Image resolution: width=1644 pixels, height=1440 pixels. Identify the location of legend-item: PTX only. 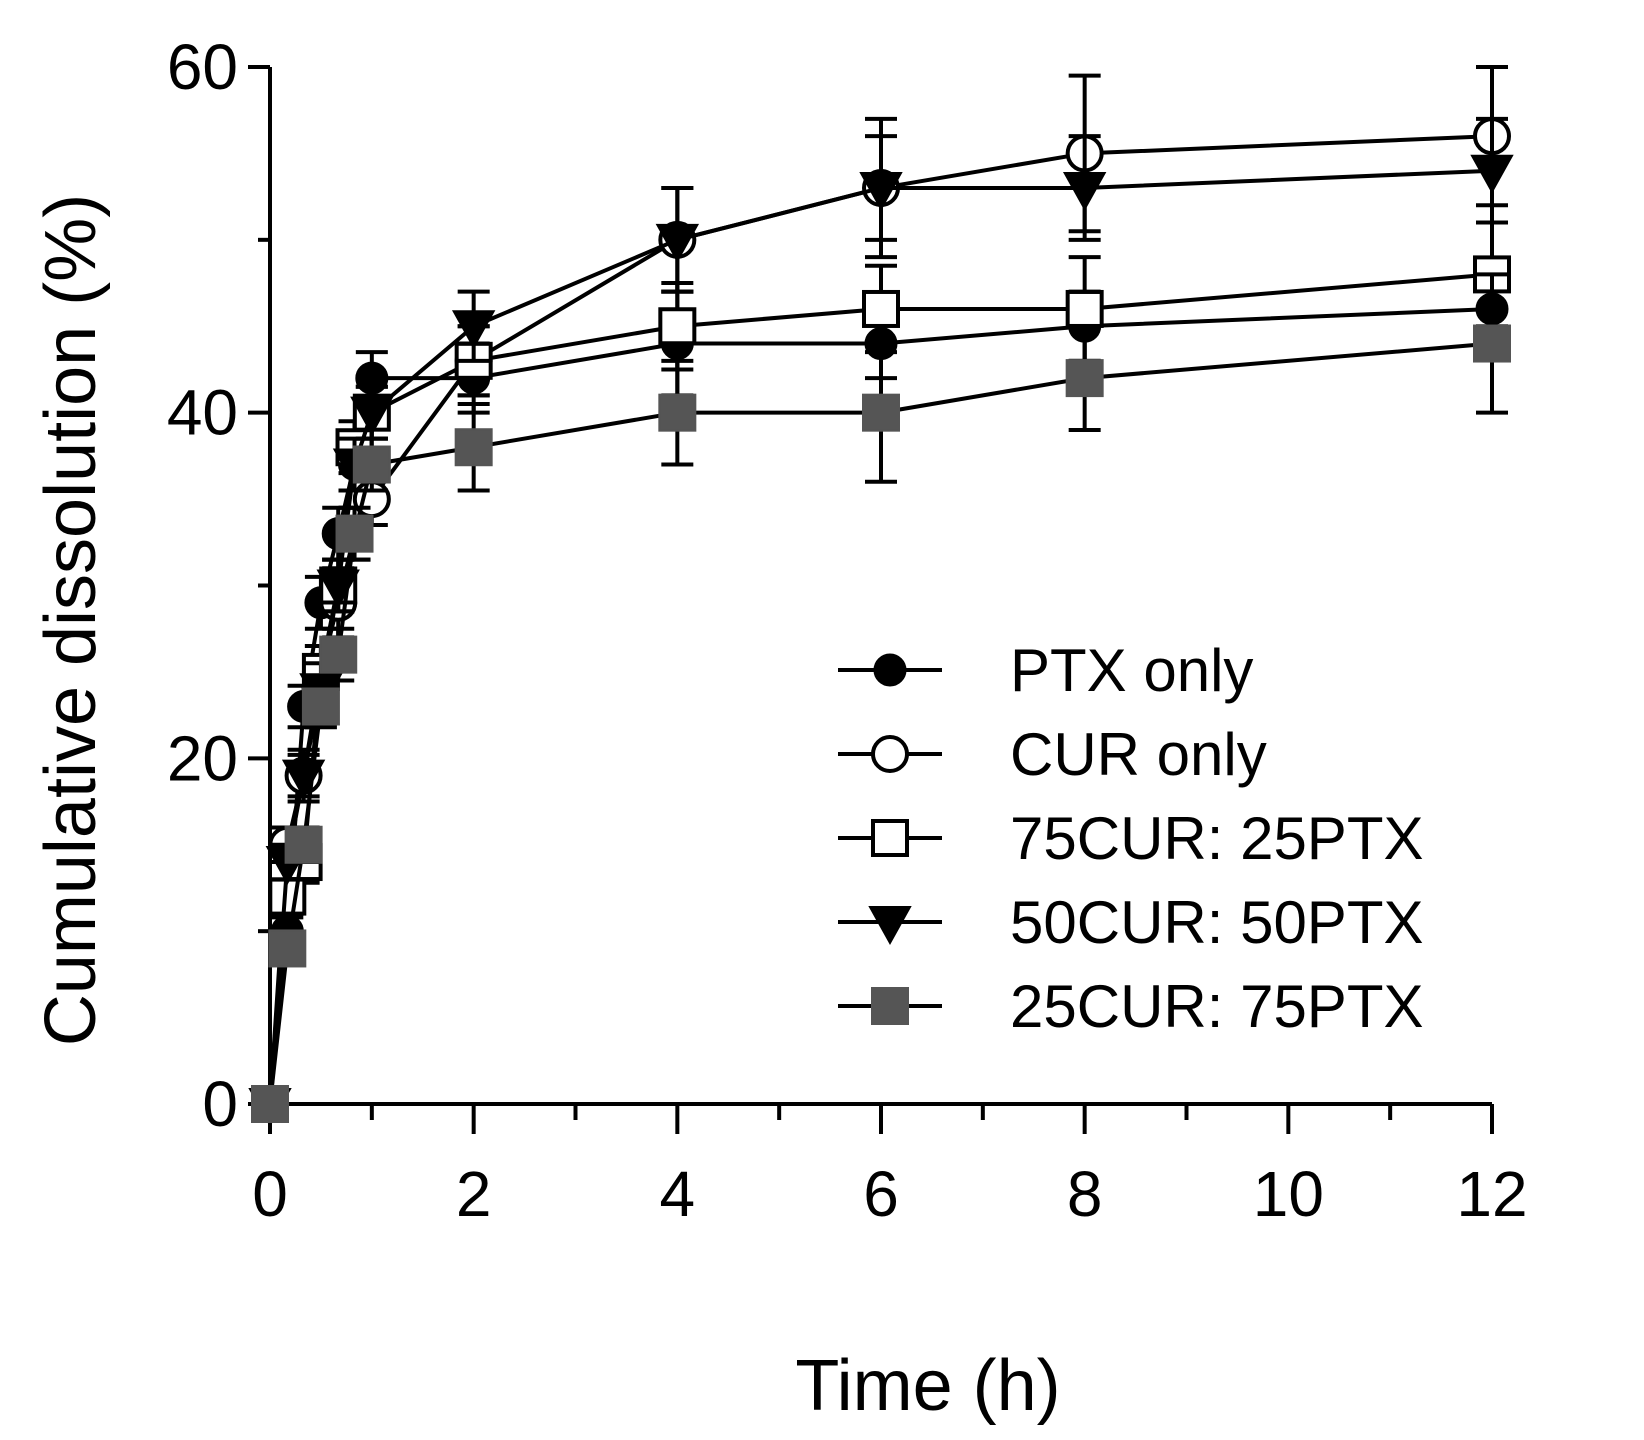
(1045, 670).